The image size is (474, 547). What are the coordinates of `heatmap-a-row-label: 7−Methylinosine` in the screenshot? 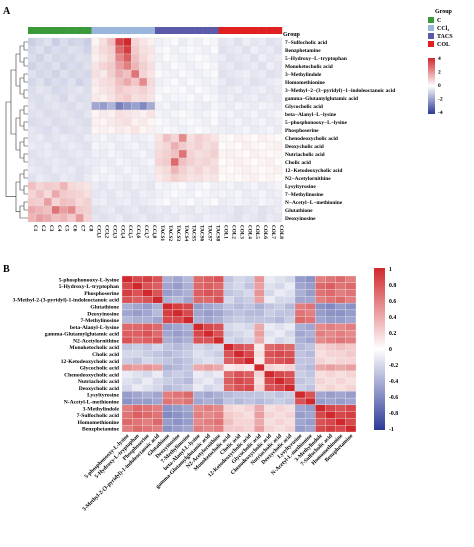 It's located at (304, 195).